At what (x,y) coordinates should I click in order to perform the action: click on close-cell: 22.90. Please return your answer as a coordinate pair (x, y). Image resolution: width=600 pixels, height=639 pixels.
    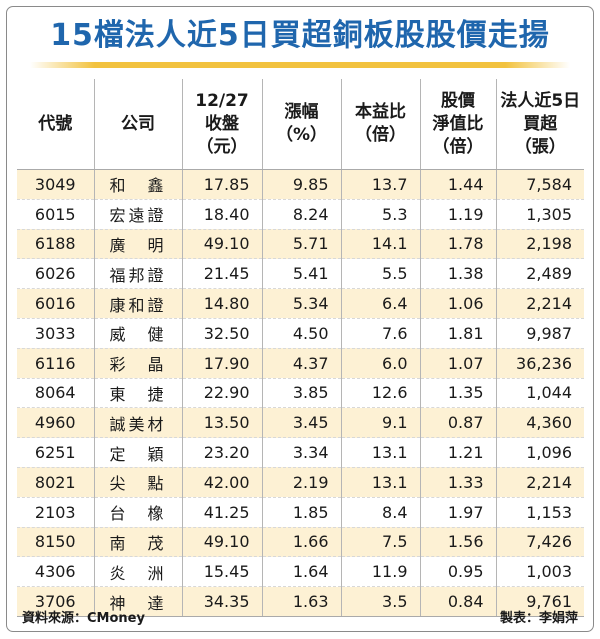
    Looking at the image, I should click on (221, 393).